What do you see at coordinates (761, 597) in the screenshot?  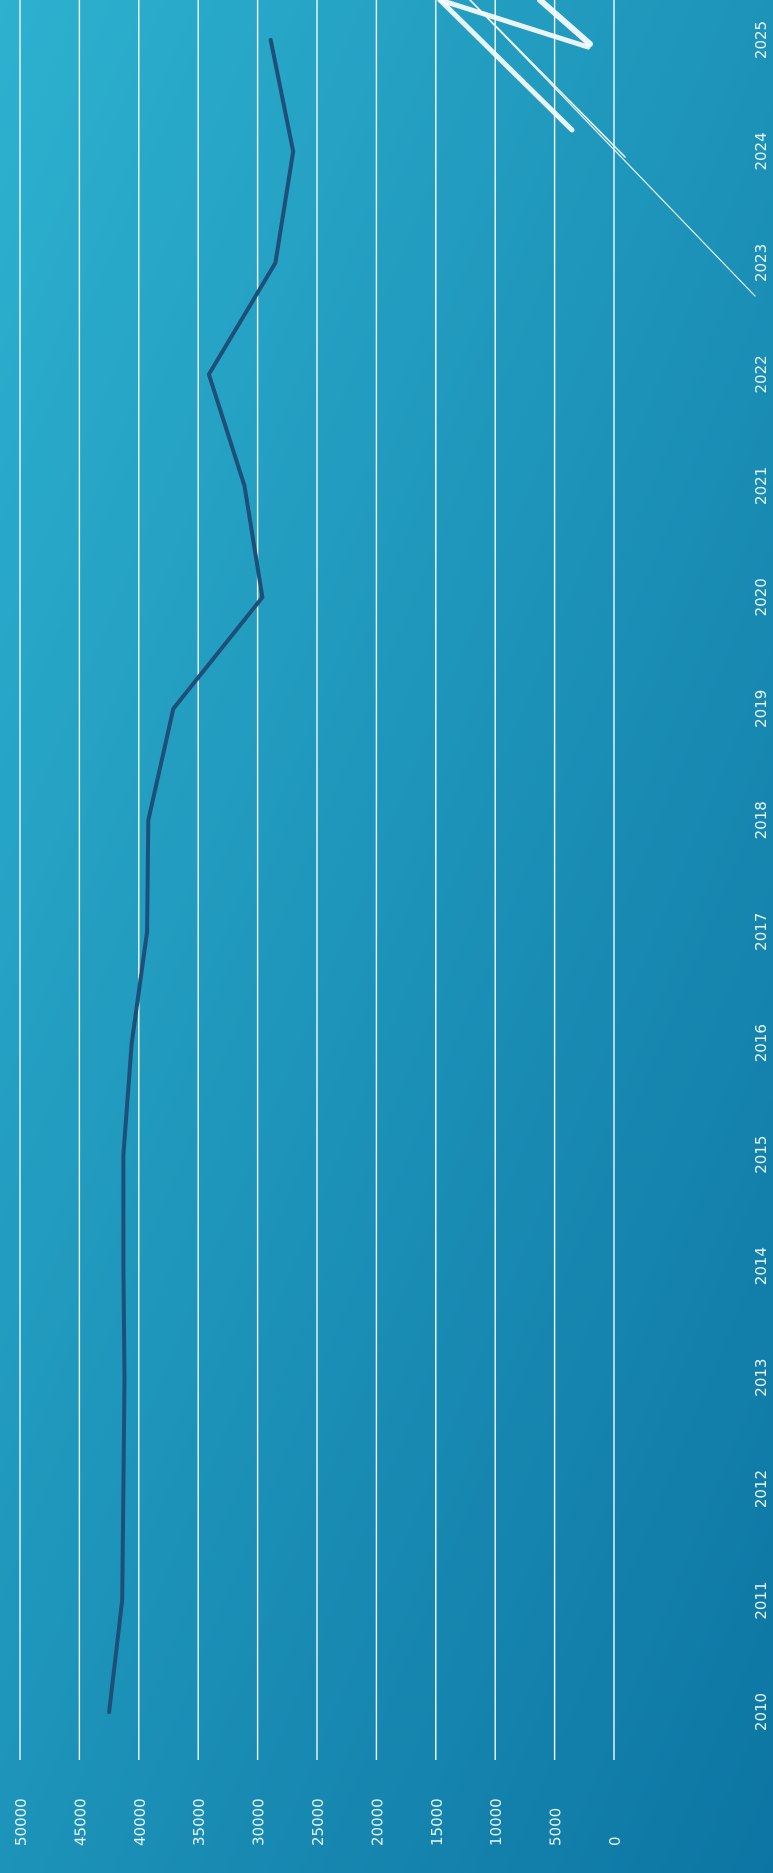 I see `x-tick-label: 2020` at bounding box center [761, 597].